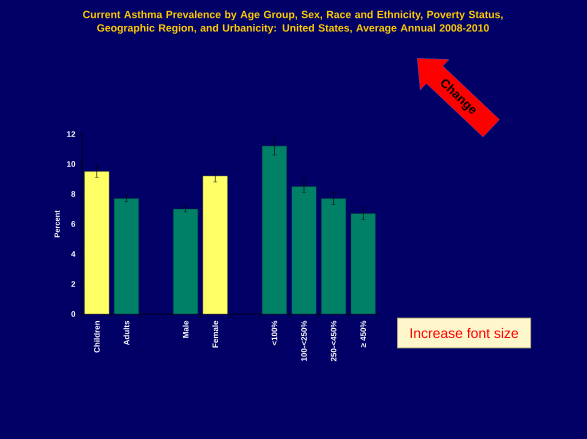 The image size is (587, 439). Describe the element at coordinates (464, 333) in the screenshot. I see `text: Increase font size` at that location.